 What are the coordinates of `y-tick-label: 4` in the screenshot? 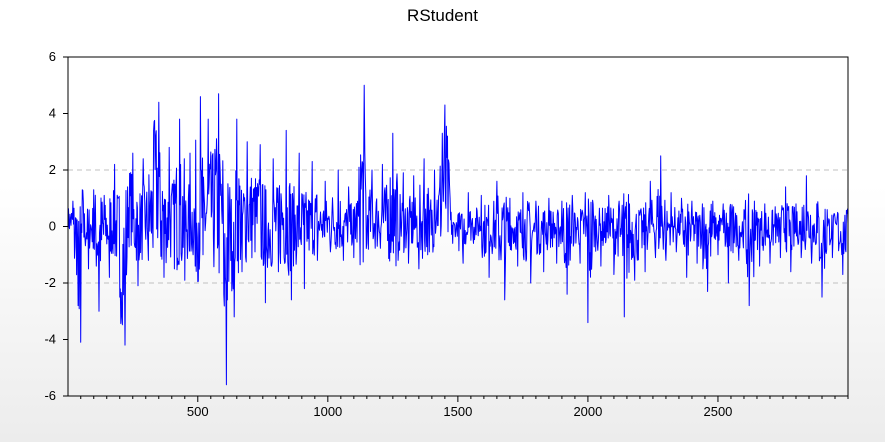 It's located at (52, 113).